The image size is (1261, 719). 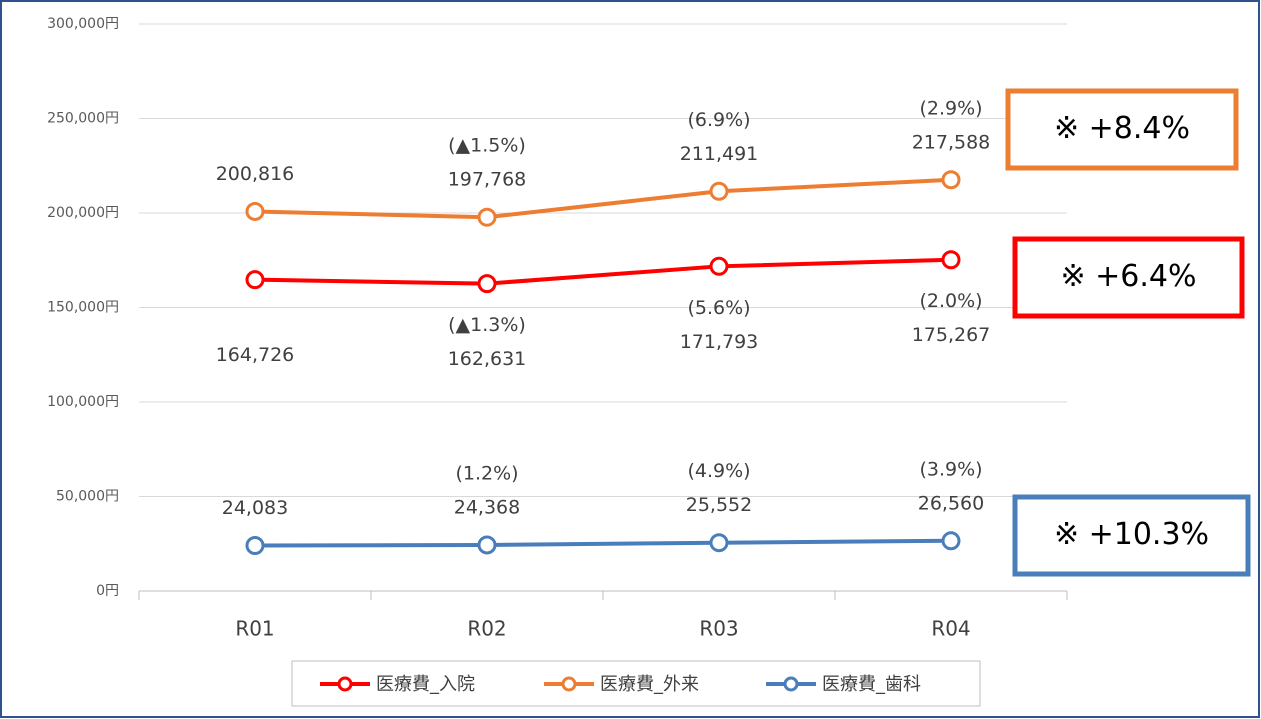 What do you see at coordinates (425, 684) in the screenshot?
I see `legend-label: 医療費_入院` at bounding box center [425, 684].